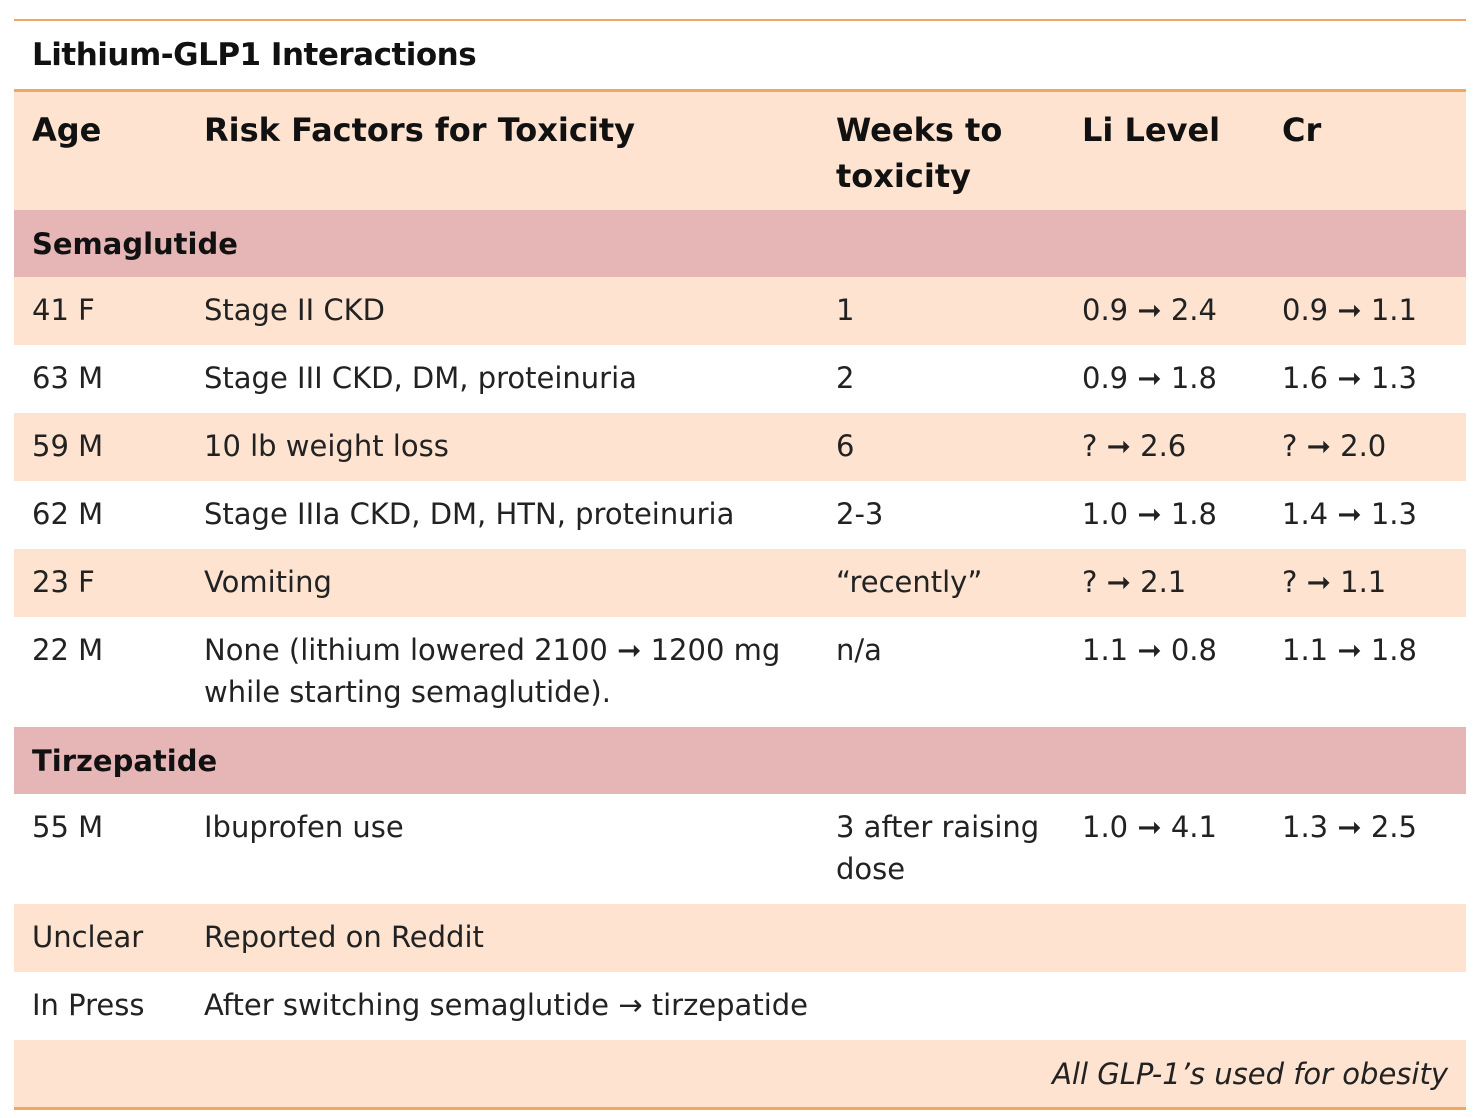 Image resolution: width=1482 pixels, height=1118 pixels. I want to click on cell-risk: Stage IIIa CKD, DM, HTN, proteinuria, so click(469, 514).